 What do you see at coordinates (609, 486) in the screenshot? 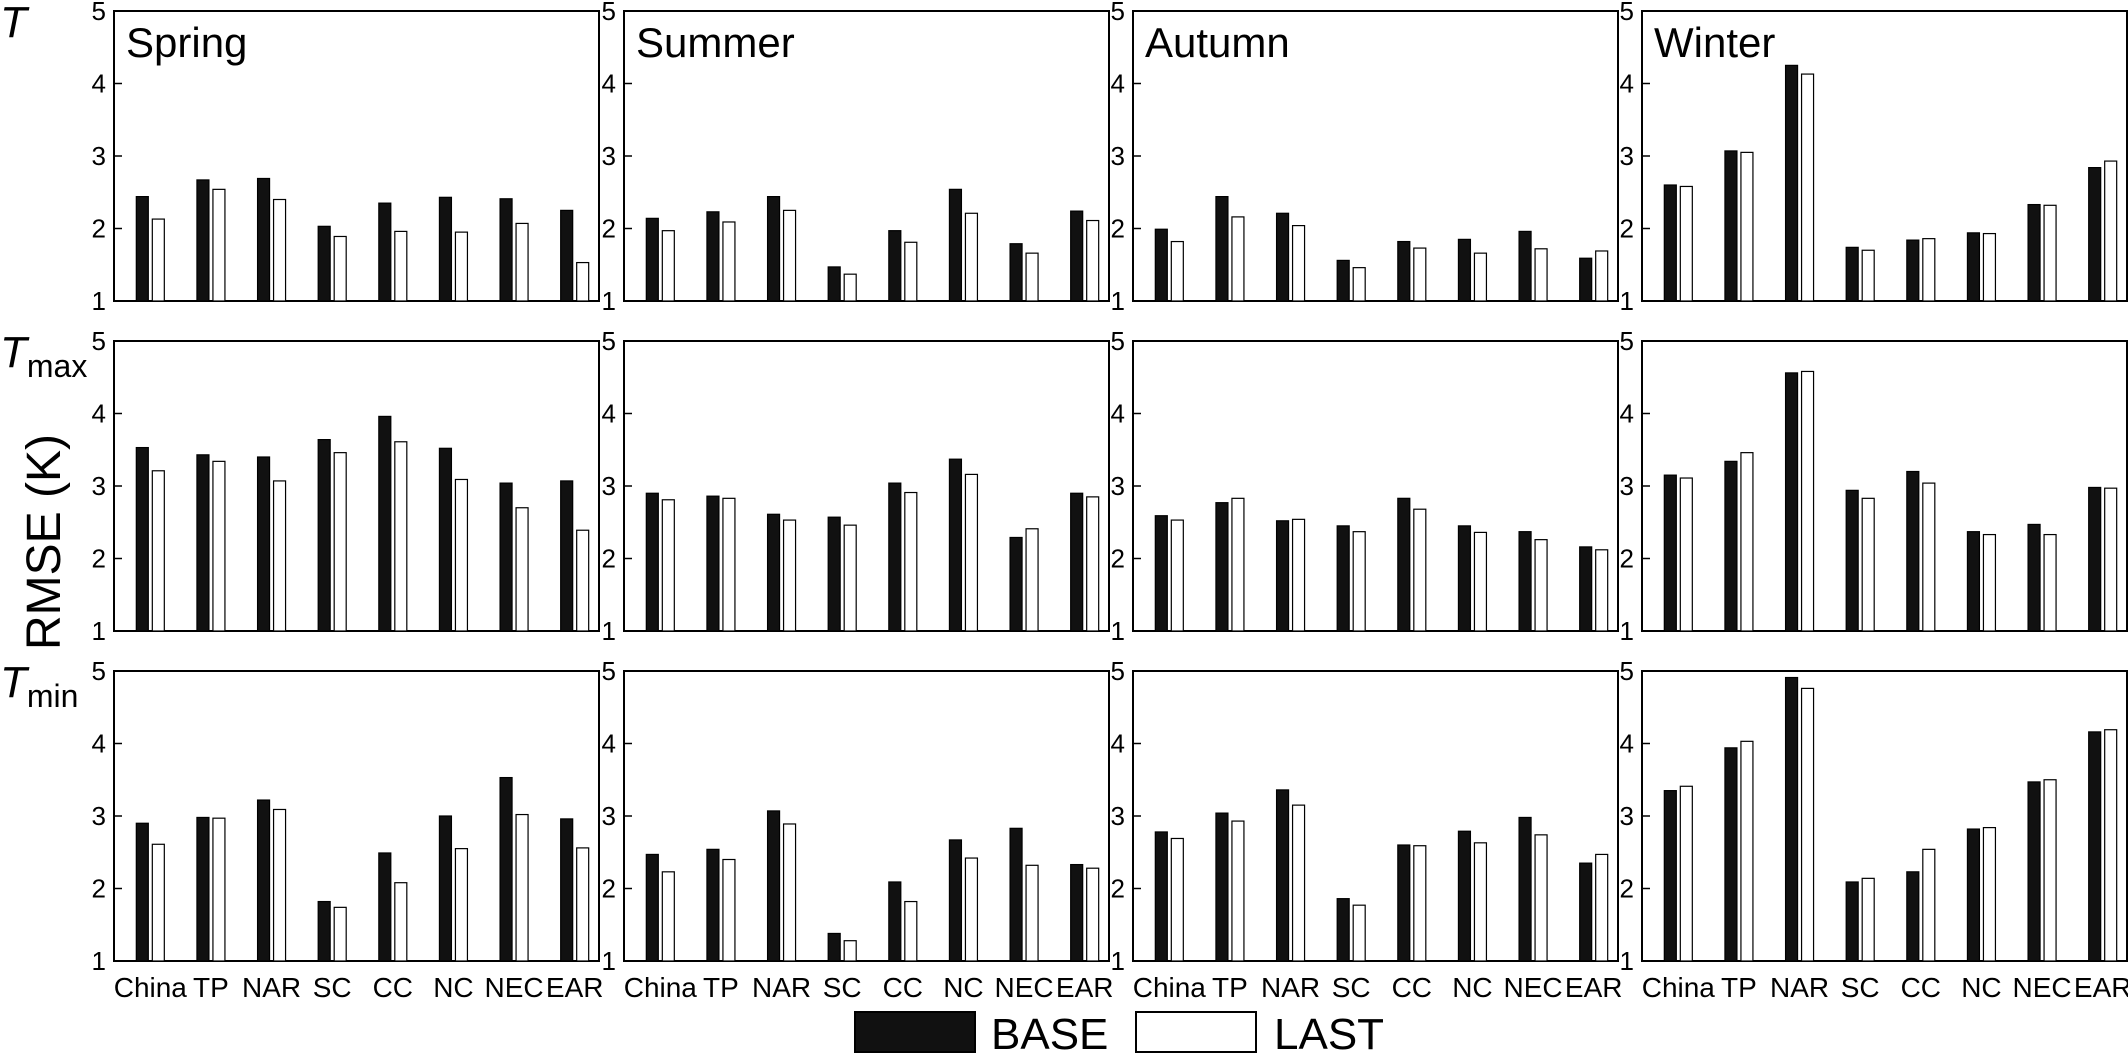
I see `y-tick-label: 3` at bounding box center [609, 486].